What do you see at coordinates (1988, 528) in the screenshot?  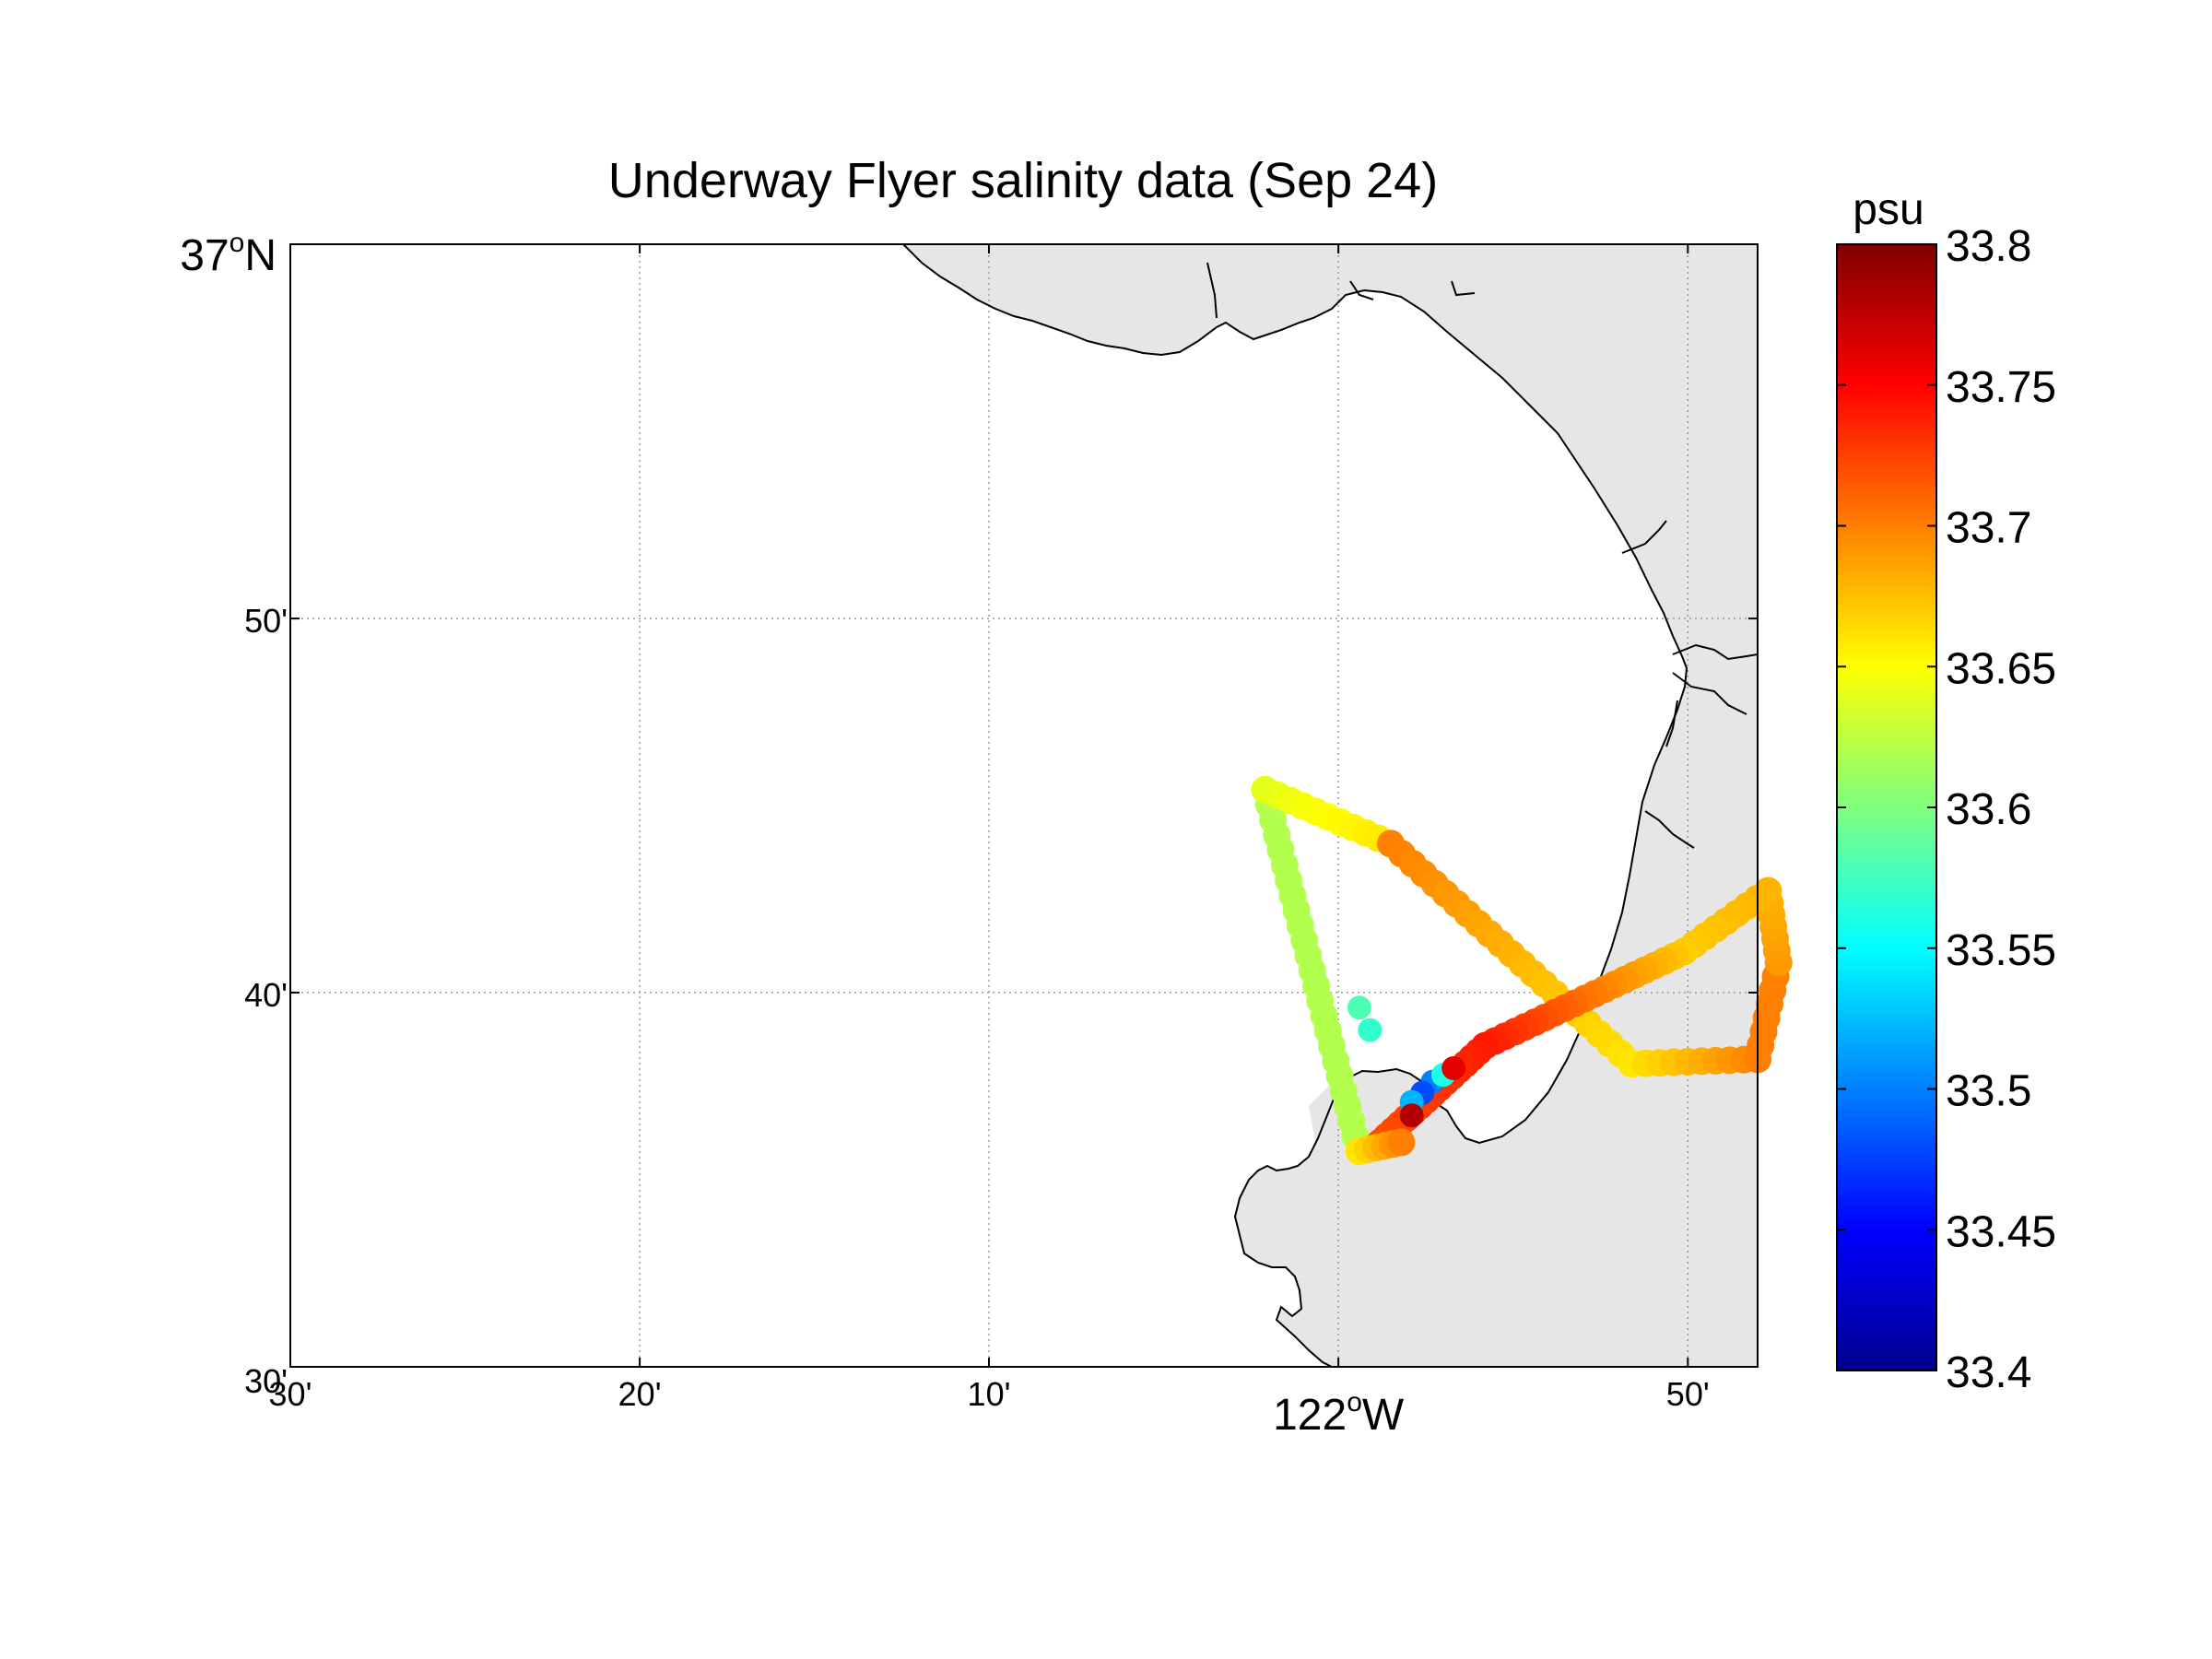 I see `colorbar-tick-label: 33.7` at bounding box center [1988, 528].